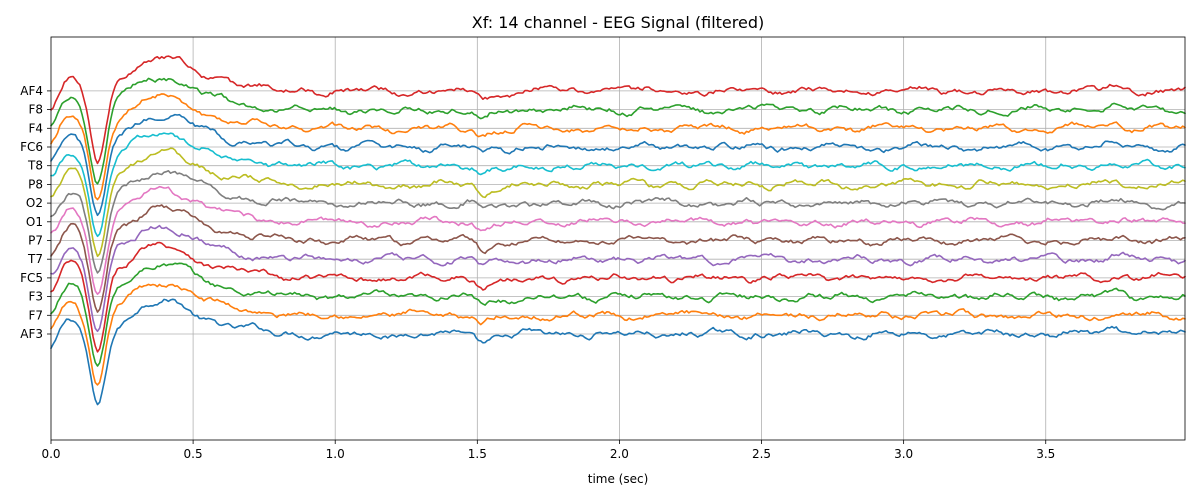 This screenshot has width=1200, height=500. I want to click on y-tick-label-af3: AF3, so click(31, 334).